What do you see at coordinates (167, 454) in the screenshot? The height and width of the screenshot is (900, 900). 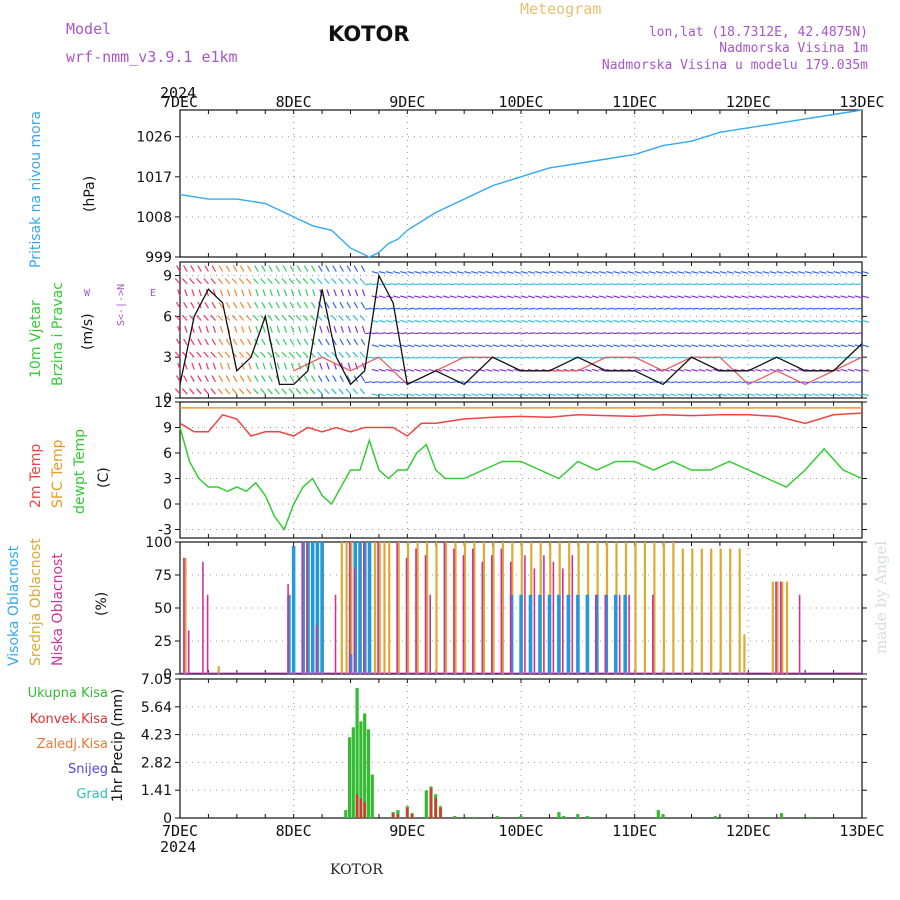 I see `temperature-ytick-label: 6` at bounding box center [167, 454].